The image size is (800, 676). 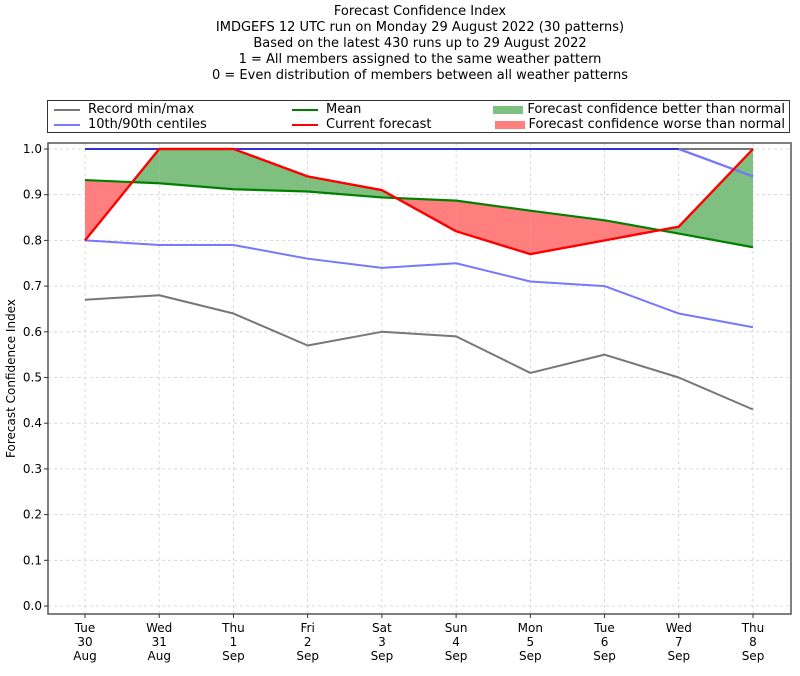 What do you see at coordinates (32, 469) in the screenshot?
I see `y-tick-label: 0.3` at bounding box center [32, 469].